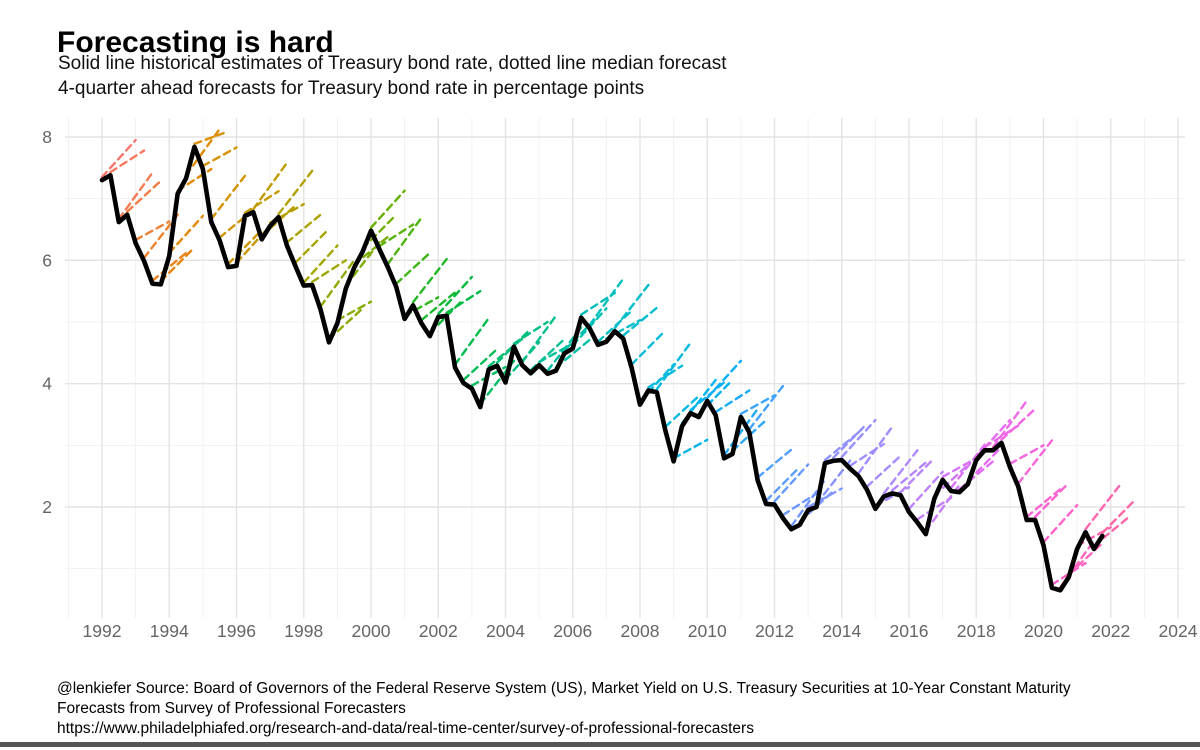 The image size is (1200, 750). Describe the element at coordinates (707, 631) in the screenshot. I see `x-axis-tick-label: 2010` at that location.